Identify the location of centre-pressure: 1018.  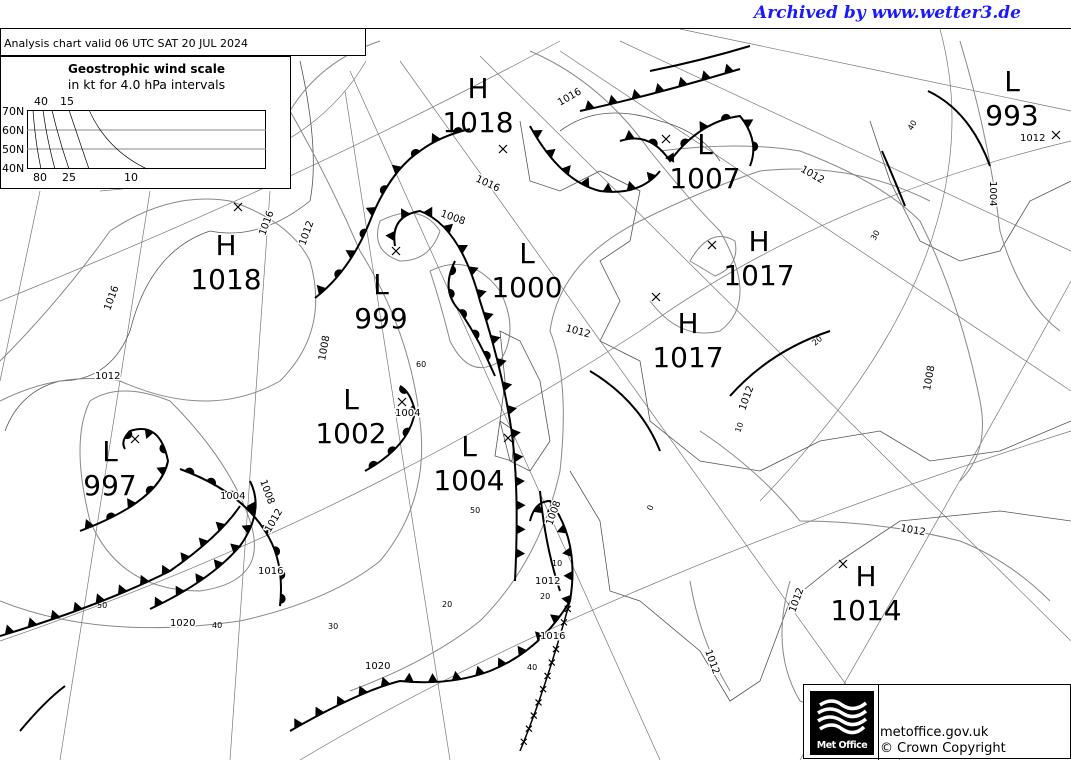
(477, 122).